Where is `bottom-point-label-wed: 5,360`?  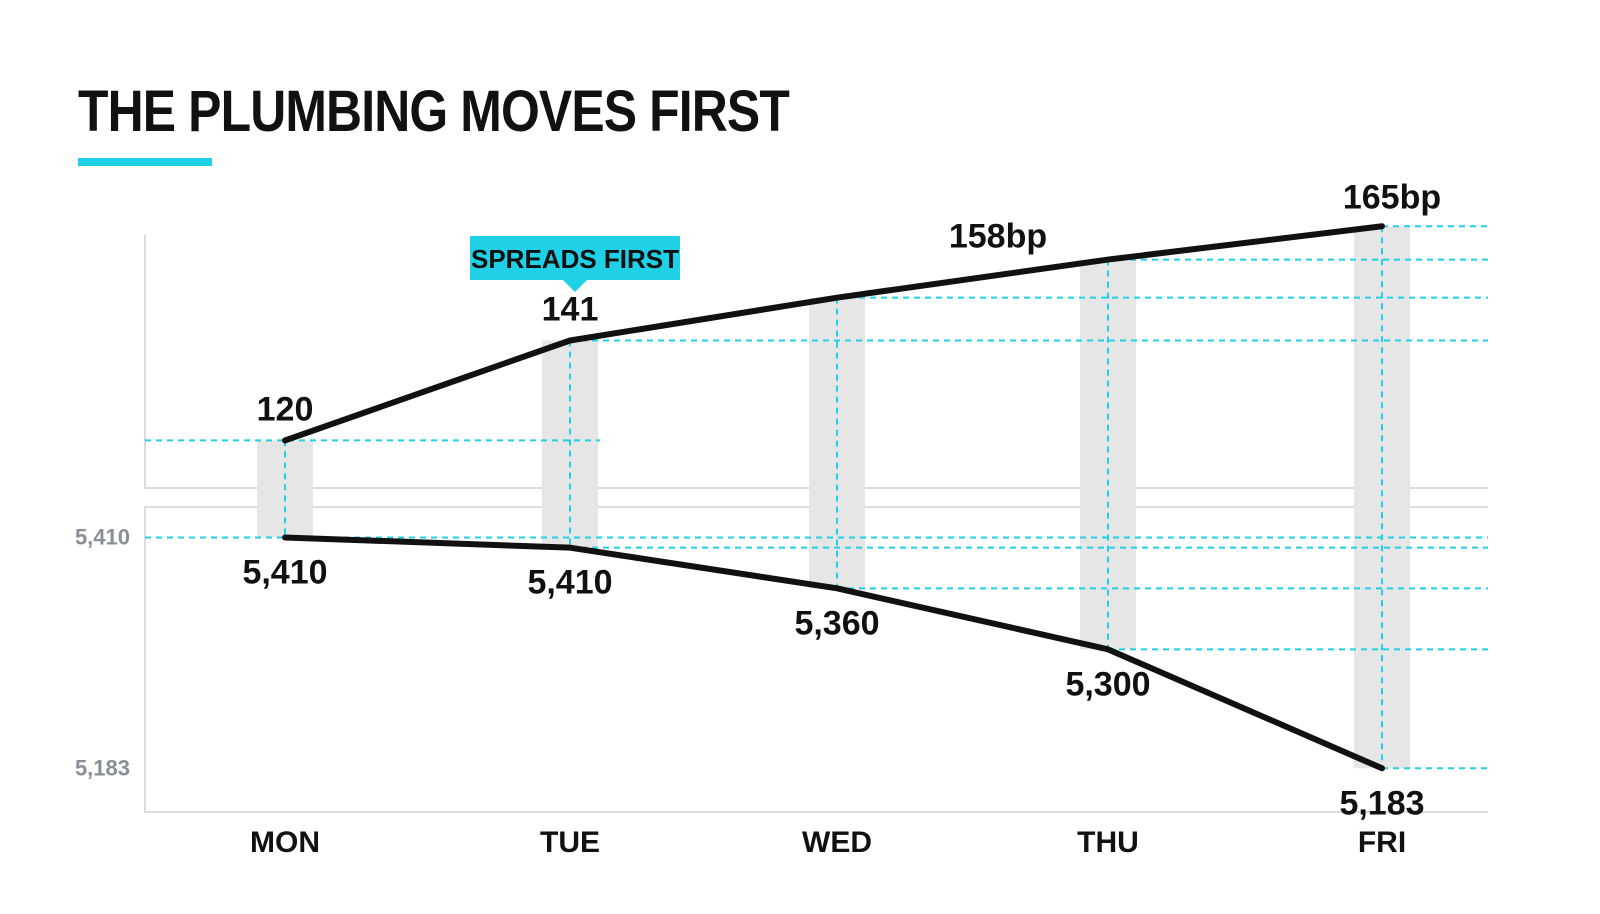 bottom-point-label-wed: 5,360 is located at coordinates (836, 623).